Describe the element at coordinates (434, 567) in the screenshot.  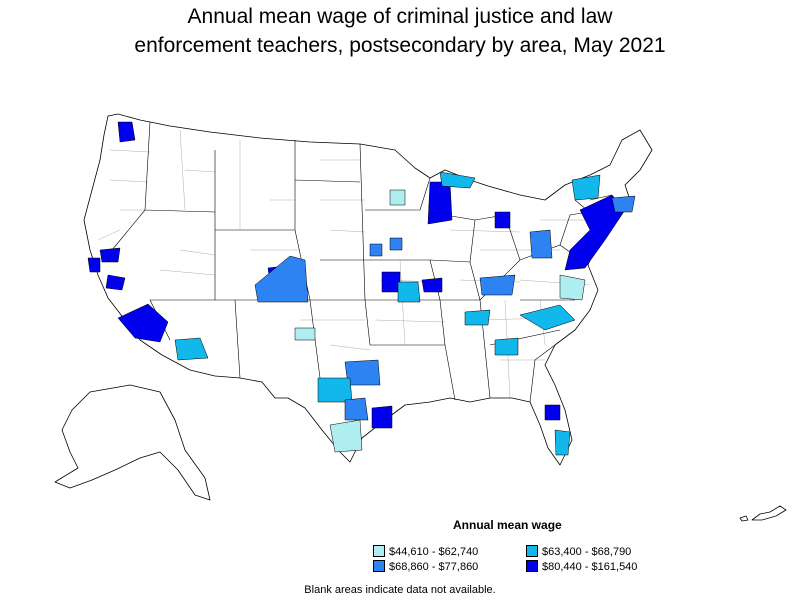
I see `legend-label-3: $68,860 - $77,860` at that location.